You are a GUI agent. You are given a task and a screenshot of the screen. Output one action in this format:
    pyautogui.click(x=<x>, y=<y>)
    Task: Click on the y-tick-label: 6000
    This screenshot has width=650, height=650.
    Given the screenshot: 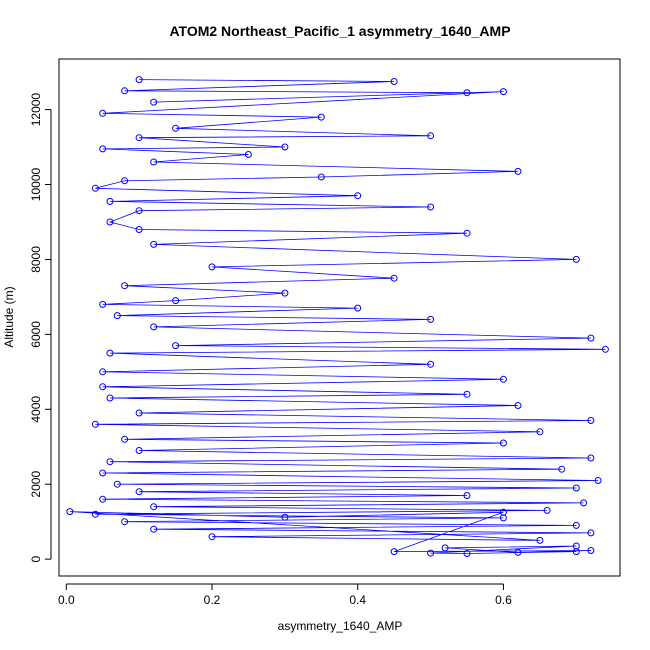 What is the action you would take?
    pyautogui.click(x=36, y=334)
    